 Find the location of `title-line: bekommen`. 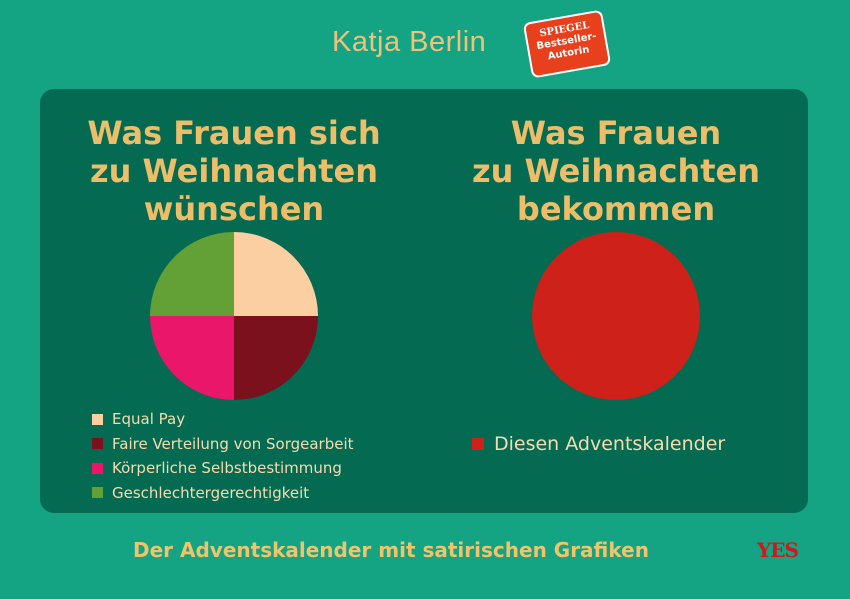

title-line: bekommen is located at coordinates (616, 209).